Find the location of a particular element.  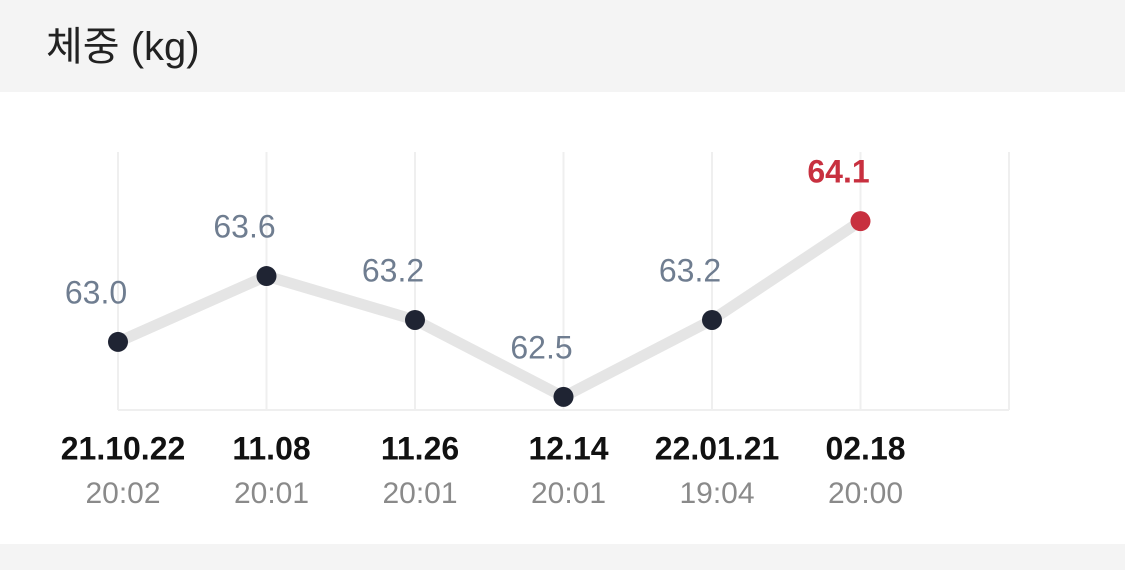

x-tick-time: 19:04 is located at coordinates (716, 493).